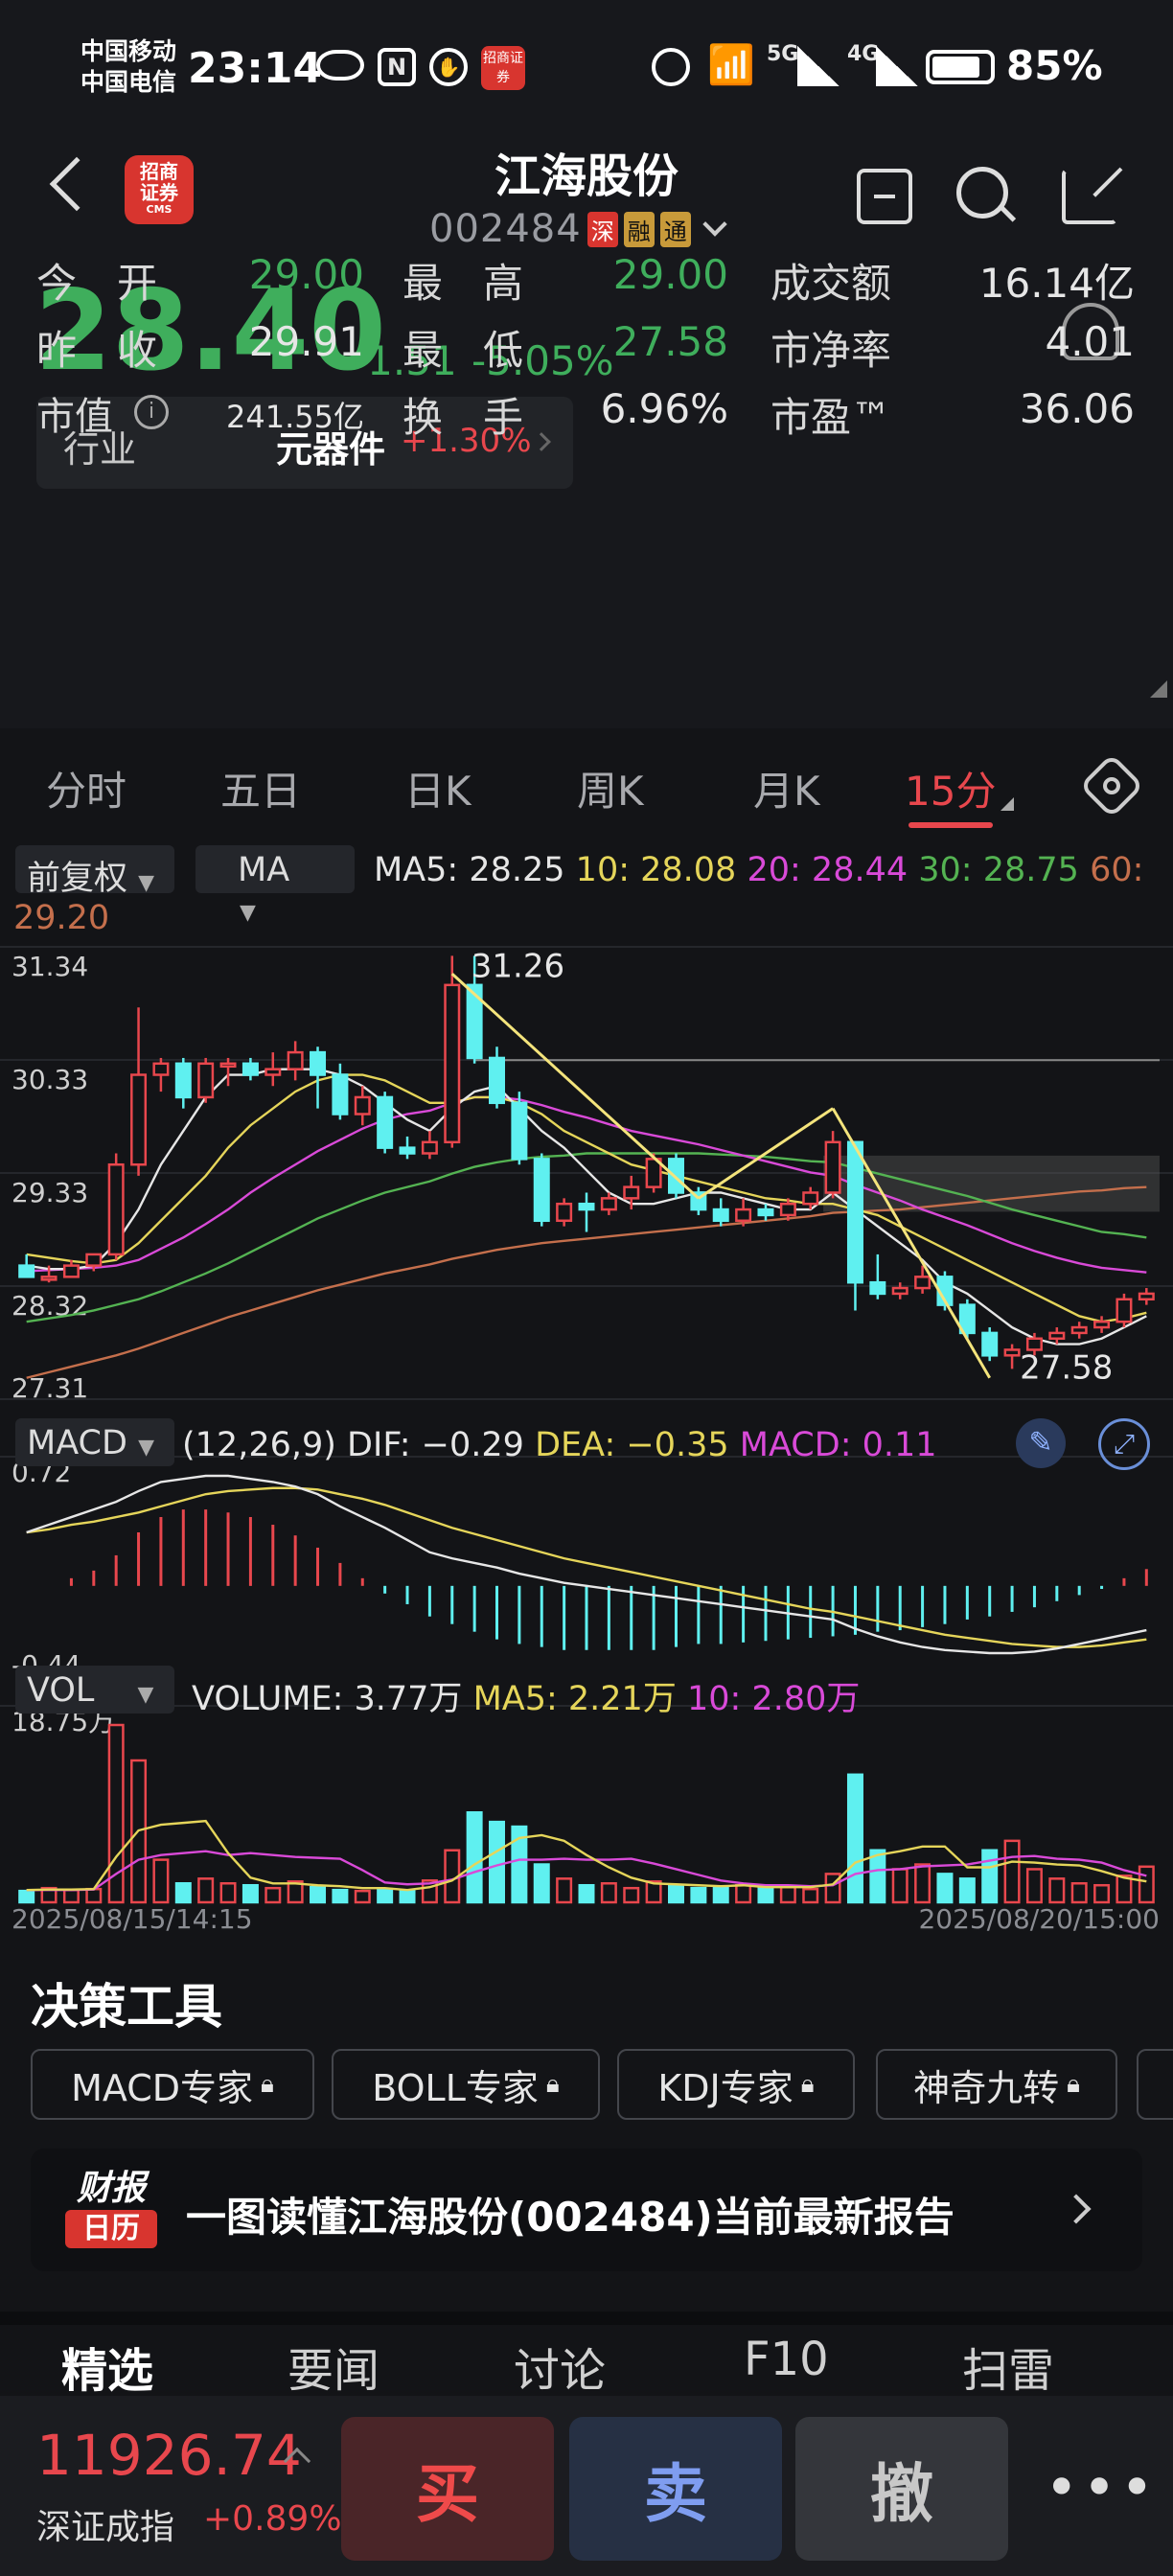  What do you see at coordinates (107, 2371) in the screenshot?
I see `news-tab-0: 精选` at bounding box center [107, 2371].